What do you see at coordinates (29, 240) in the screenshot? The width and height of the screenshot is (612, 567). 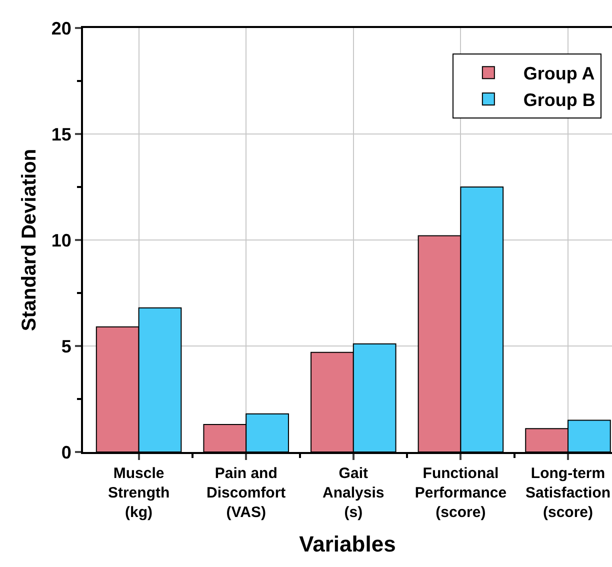 I see `y-axis-title: Standard Deviation` at bounding box center [29, 240].